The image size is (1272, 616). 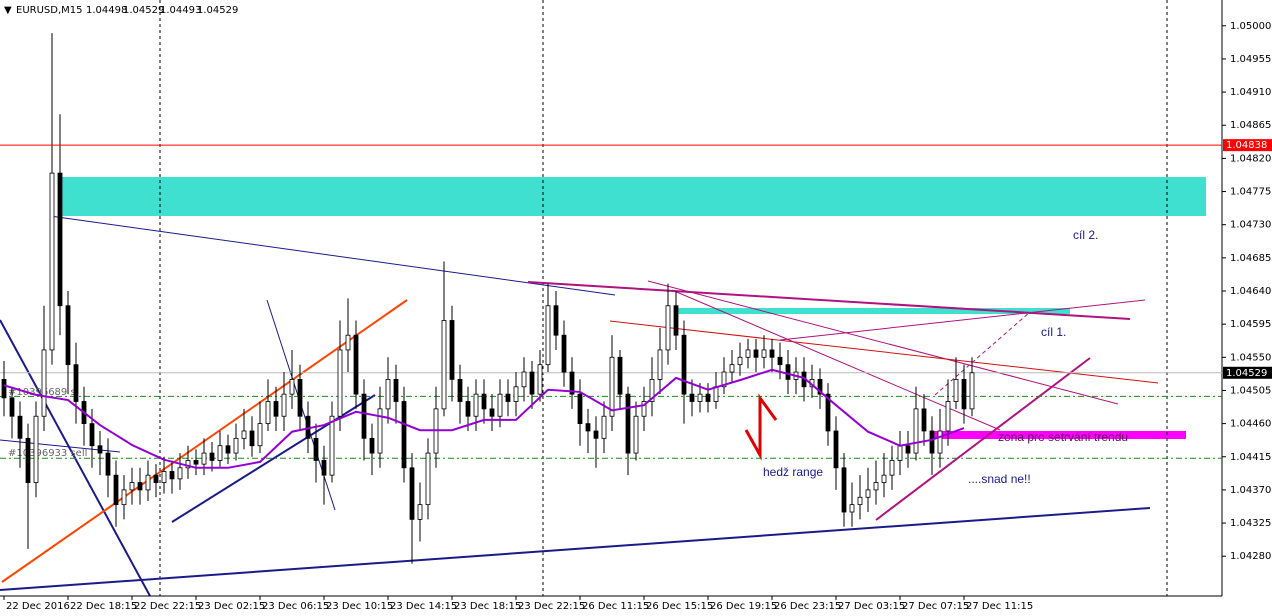 What do you see at coordinates (103, 606) in the screenshot?
I see `x-tick-label: 22 Dec 18:15` at bounding box center [103, 606].